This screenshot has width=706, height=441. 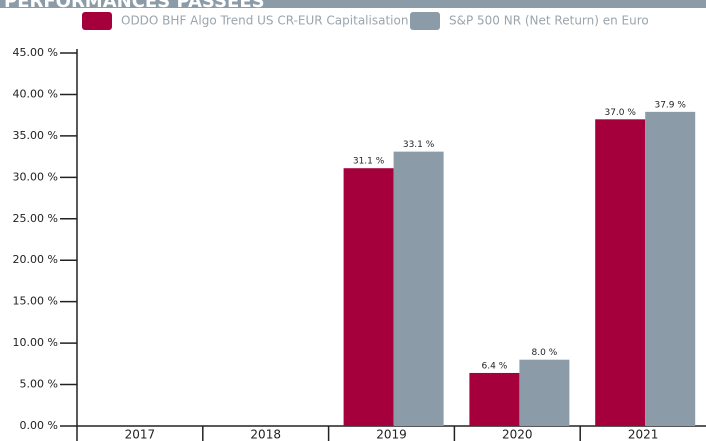 I want to click on x-tick-label: 2017, so click(x=140, y=434).